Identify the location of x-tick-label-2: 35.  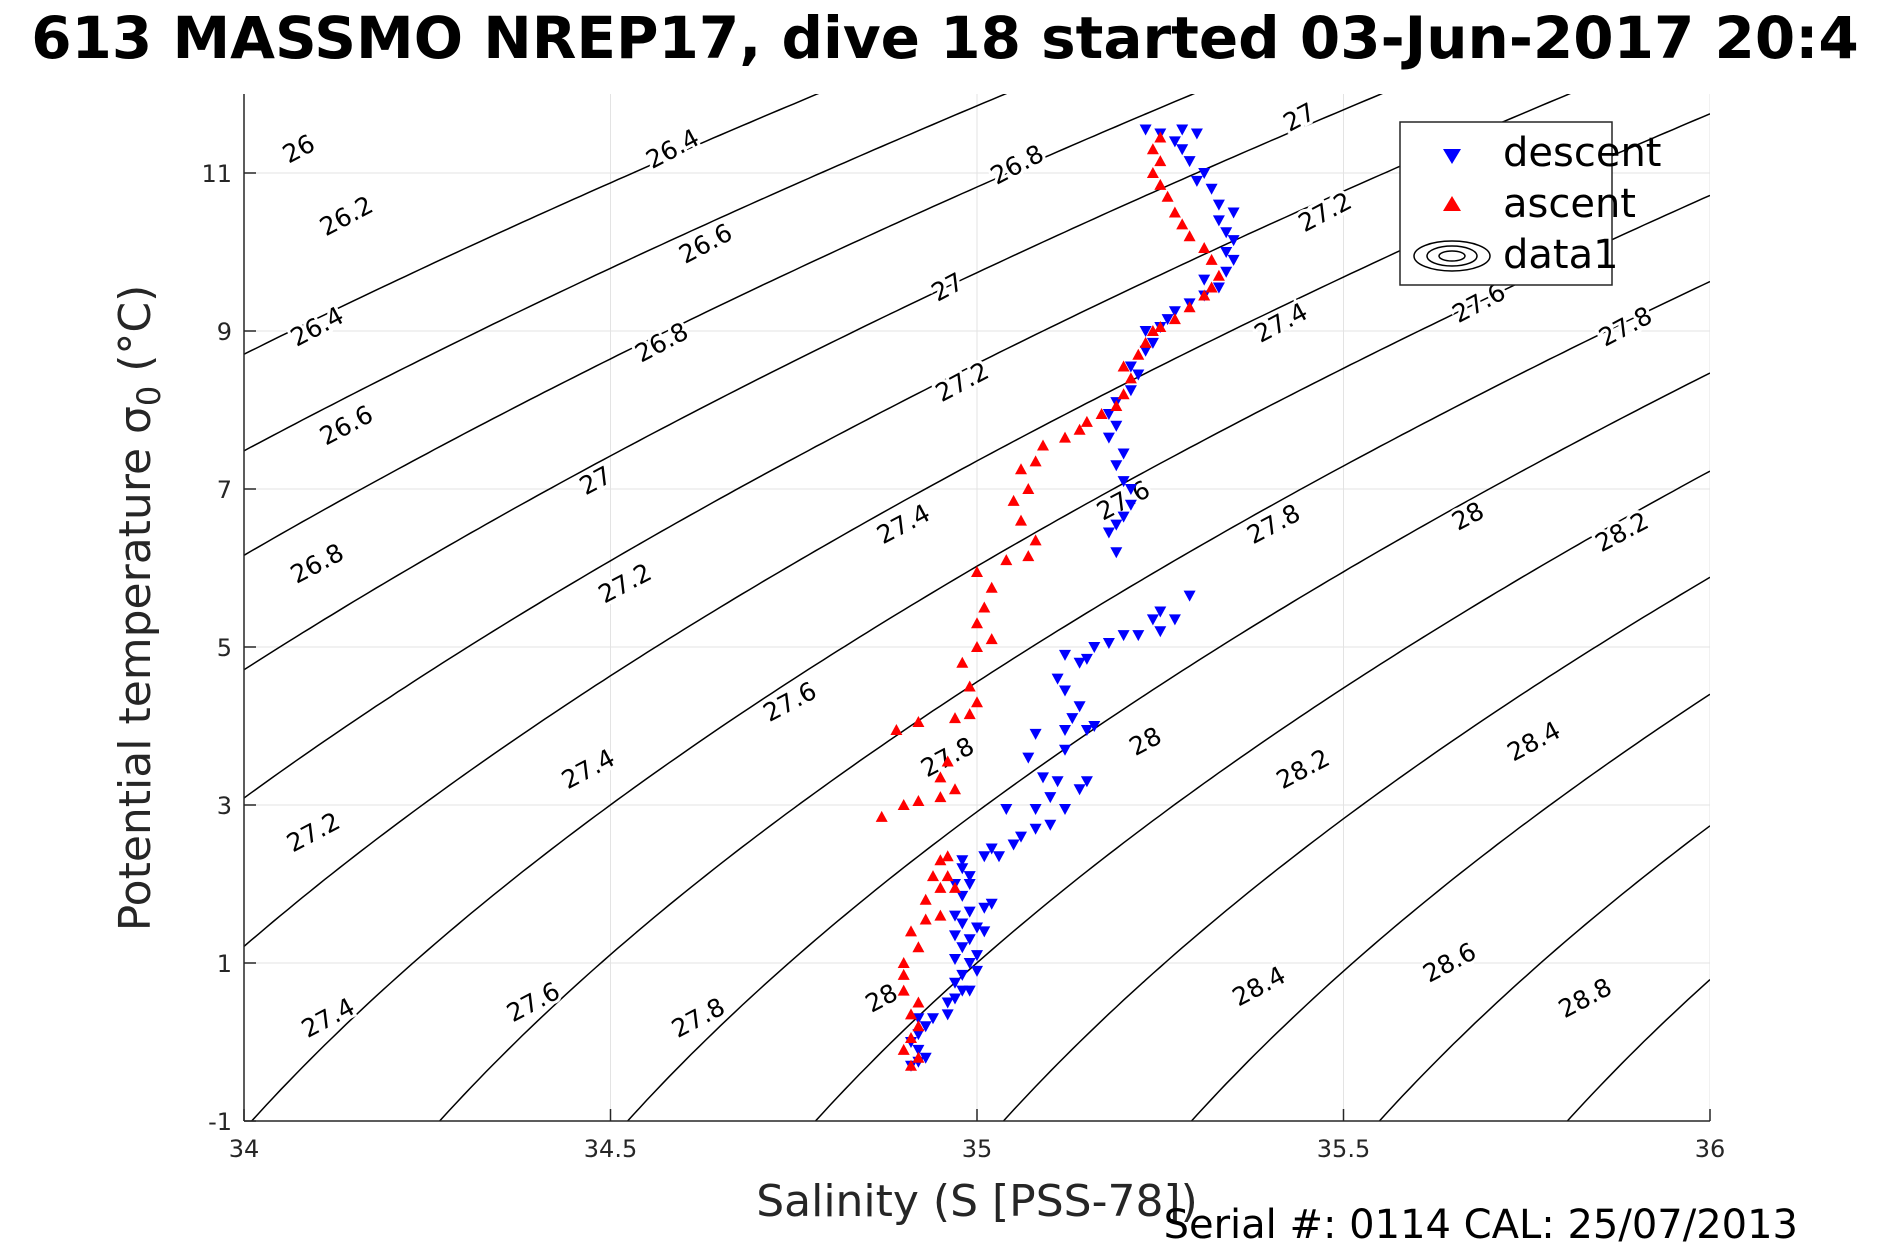
(977, 1149).